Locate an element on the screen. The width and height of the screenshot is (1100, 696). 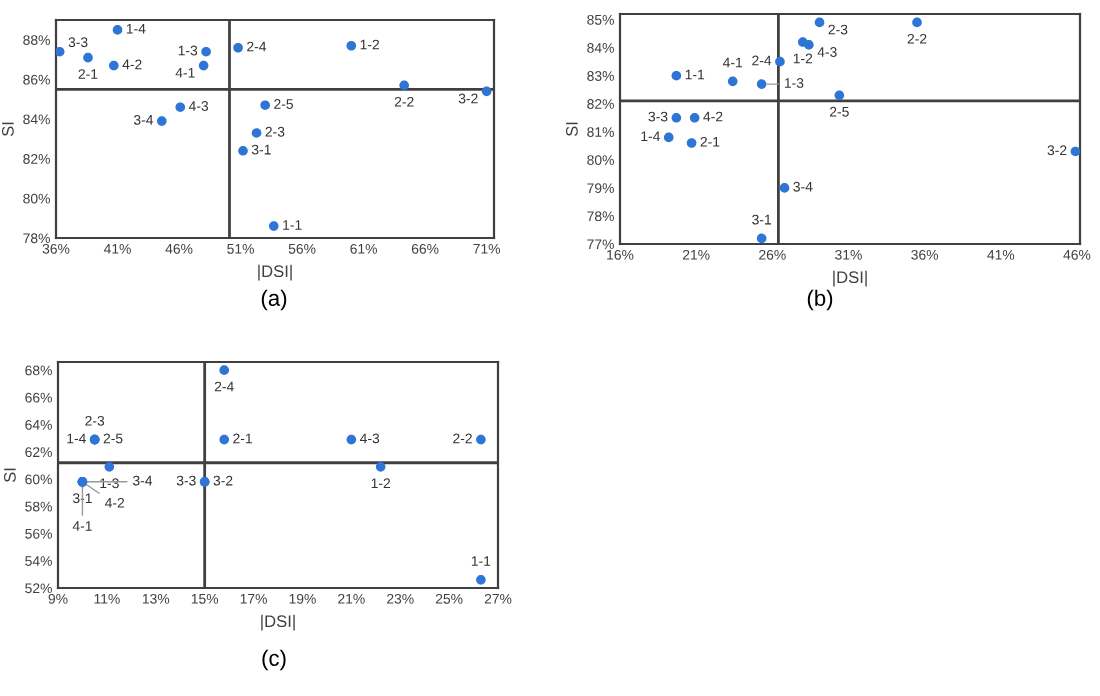
text: (c) is located at coordinates (274, 660).